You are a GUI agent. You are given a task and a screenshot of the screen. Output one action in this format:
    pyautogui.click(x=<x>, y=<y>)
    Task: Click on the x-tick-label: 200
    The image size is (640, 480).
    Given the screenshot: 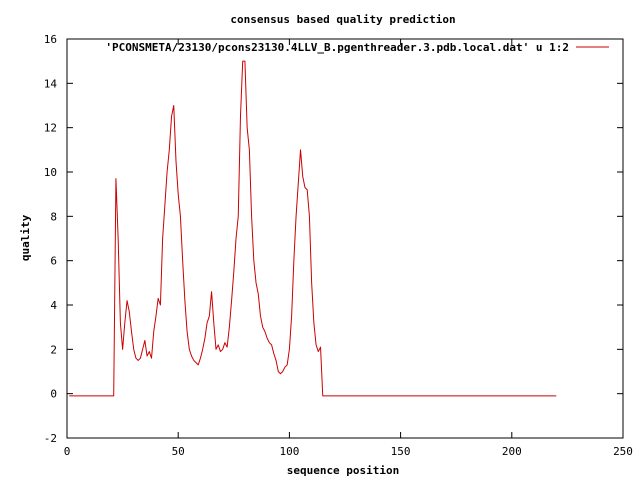 What is the action you would take?
    pyautogui.click(x=512, y=451)
    